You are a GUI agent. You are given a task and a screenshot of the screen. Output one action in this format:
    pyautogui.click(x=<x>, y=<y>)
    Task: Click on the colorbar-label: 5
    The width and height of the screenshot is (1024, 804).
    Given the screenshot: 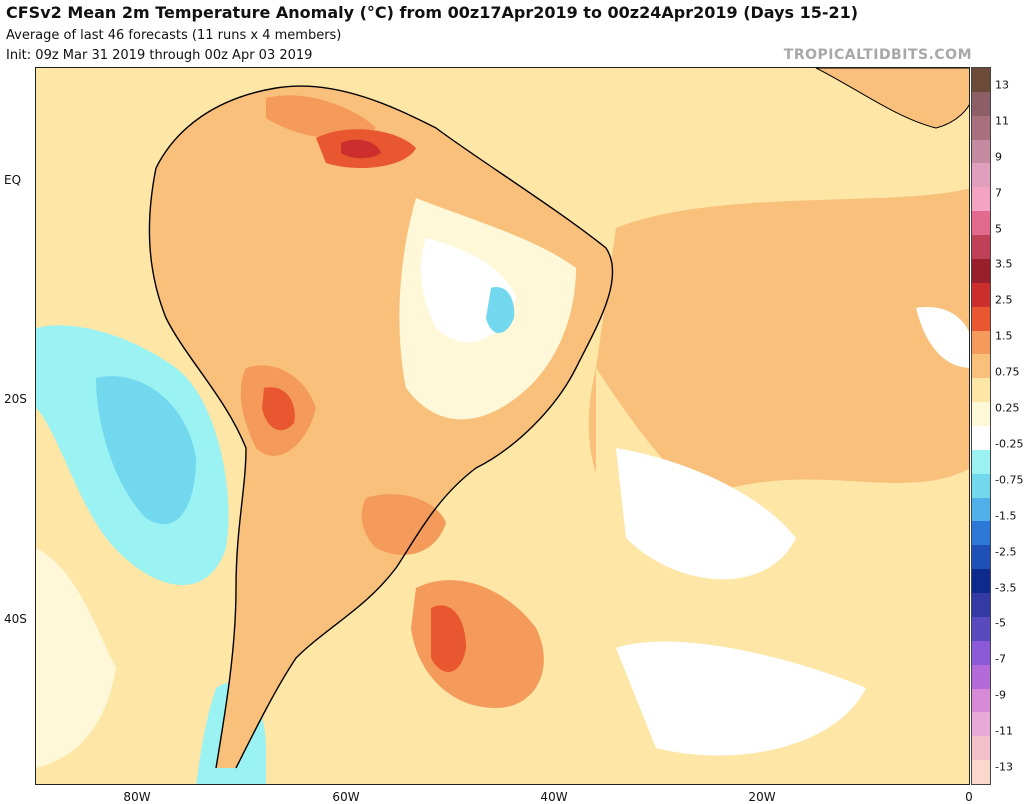 What is the action you would take?
    pyautogui.click(x=998, y=229)
    